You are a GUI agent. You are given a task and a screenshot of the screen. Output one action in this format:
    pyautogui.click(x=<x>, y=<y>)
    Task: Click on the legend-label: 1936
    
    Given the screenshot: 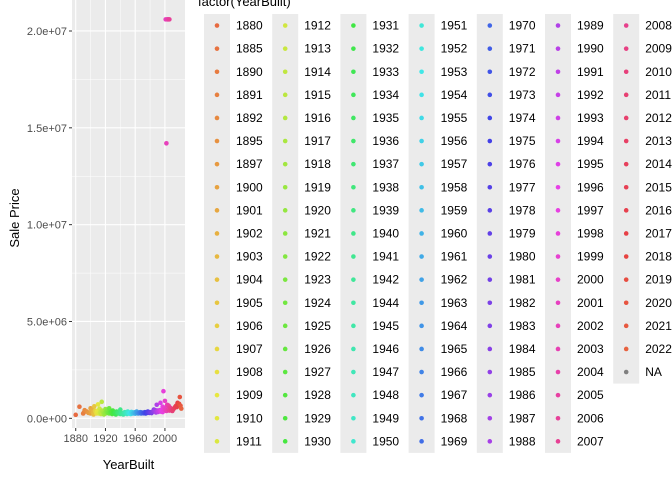 What is the action you would take?
    pyautogui.click(x=385, y=141)
    